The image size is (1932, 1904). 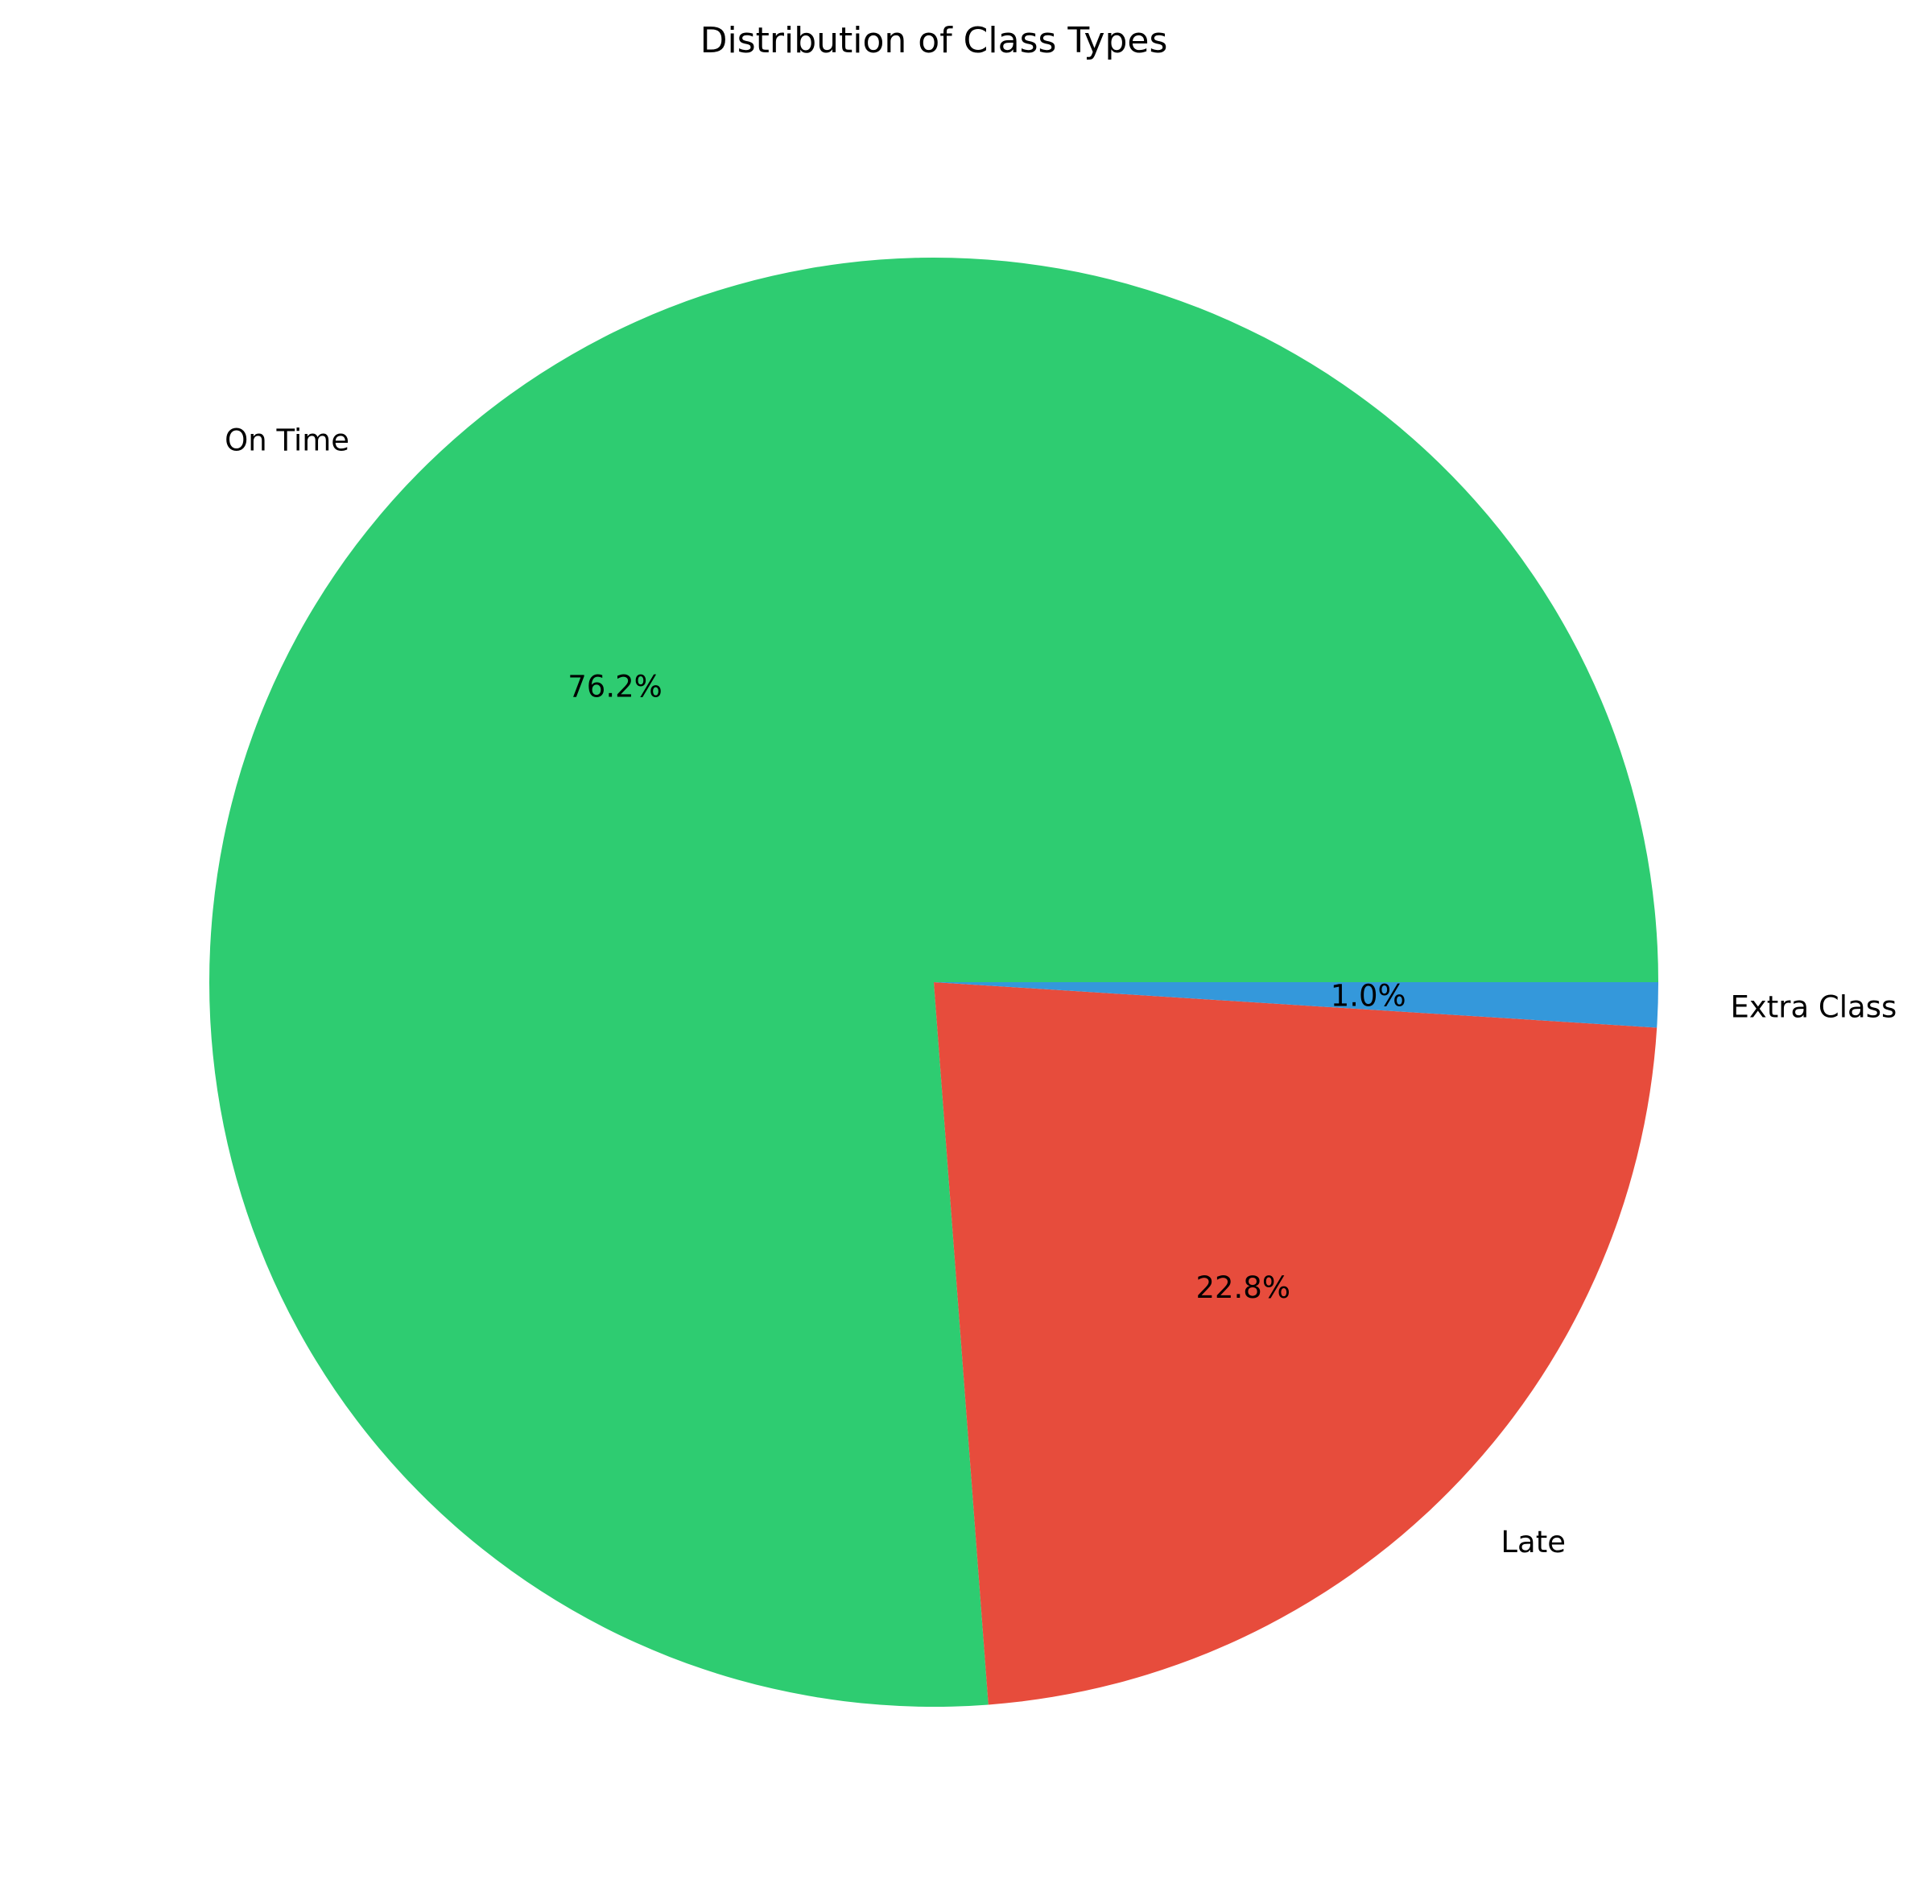 What do you see at coordinates (934, 40) in the screenshot?
I see `chart-title: Distribution of Class Types` at bounding box center [934, 40].